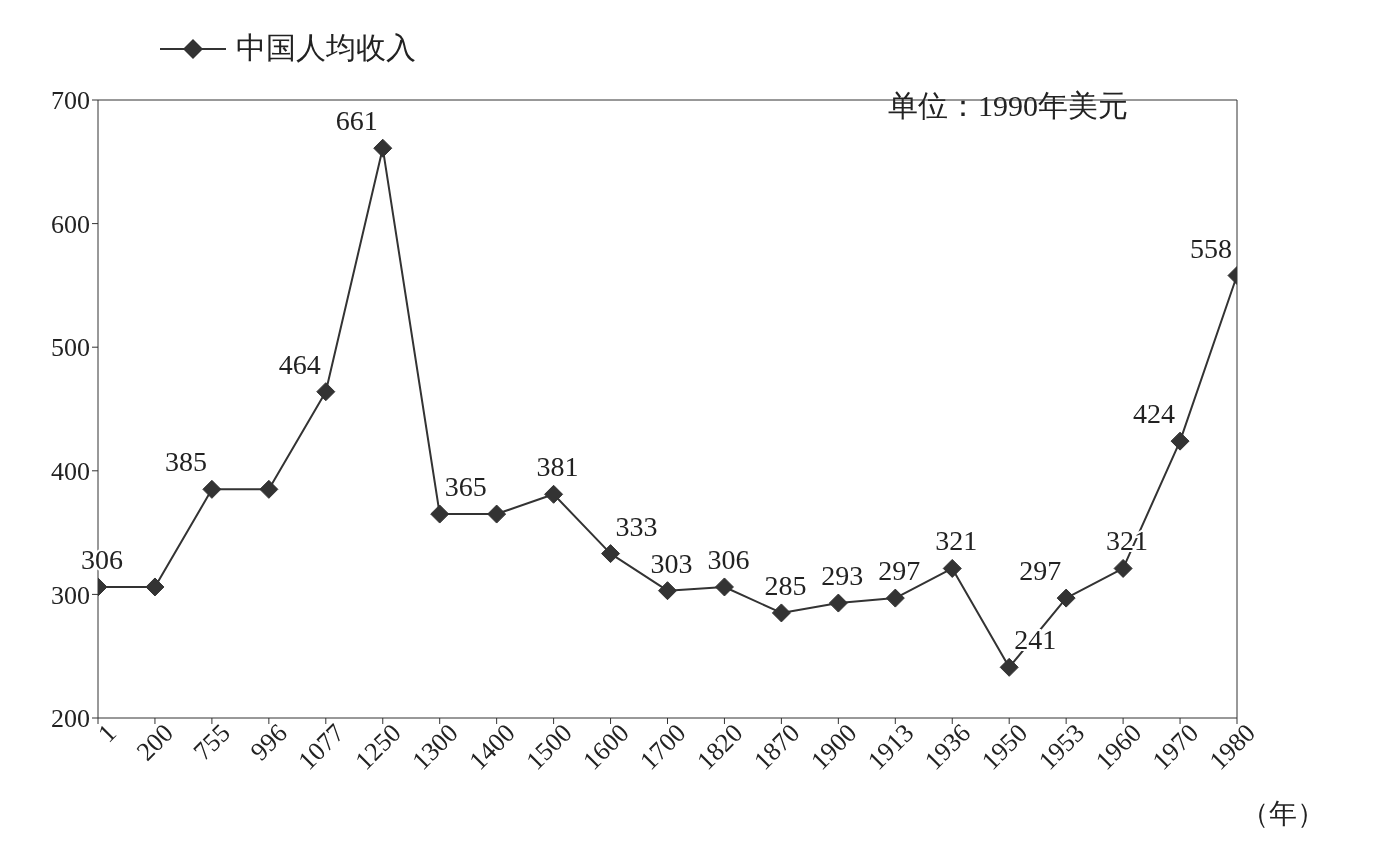 This screenshot has height=862, width=1374. Describe the element at coordinates (956, 541) in the screenshot. I see `data-label: 321` at that location.